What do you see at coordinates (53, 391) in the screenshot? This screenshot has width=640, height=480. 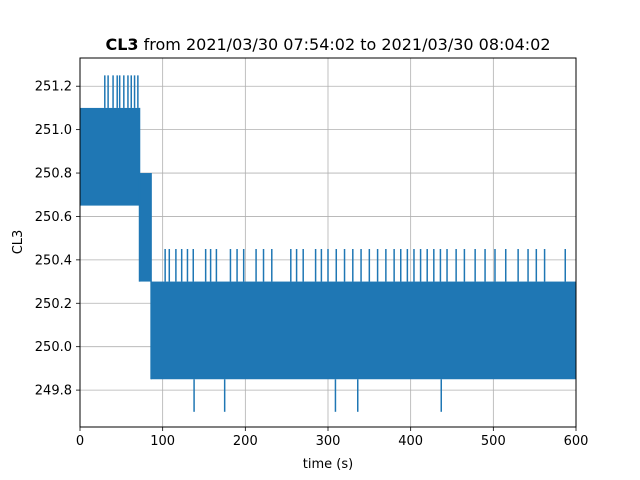 I see `y-tick-label: 249.8` at bounding box center [53, 391].